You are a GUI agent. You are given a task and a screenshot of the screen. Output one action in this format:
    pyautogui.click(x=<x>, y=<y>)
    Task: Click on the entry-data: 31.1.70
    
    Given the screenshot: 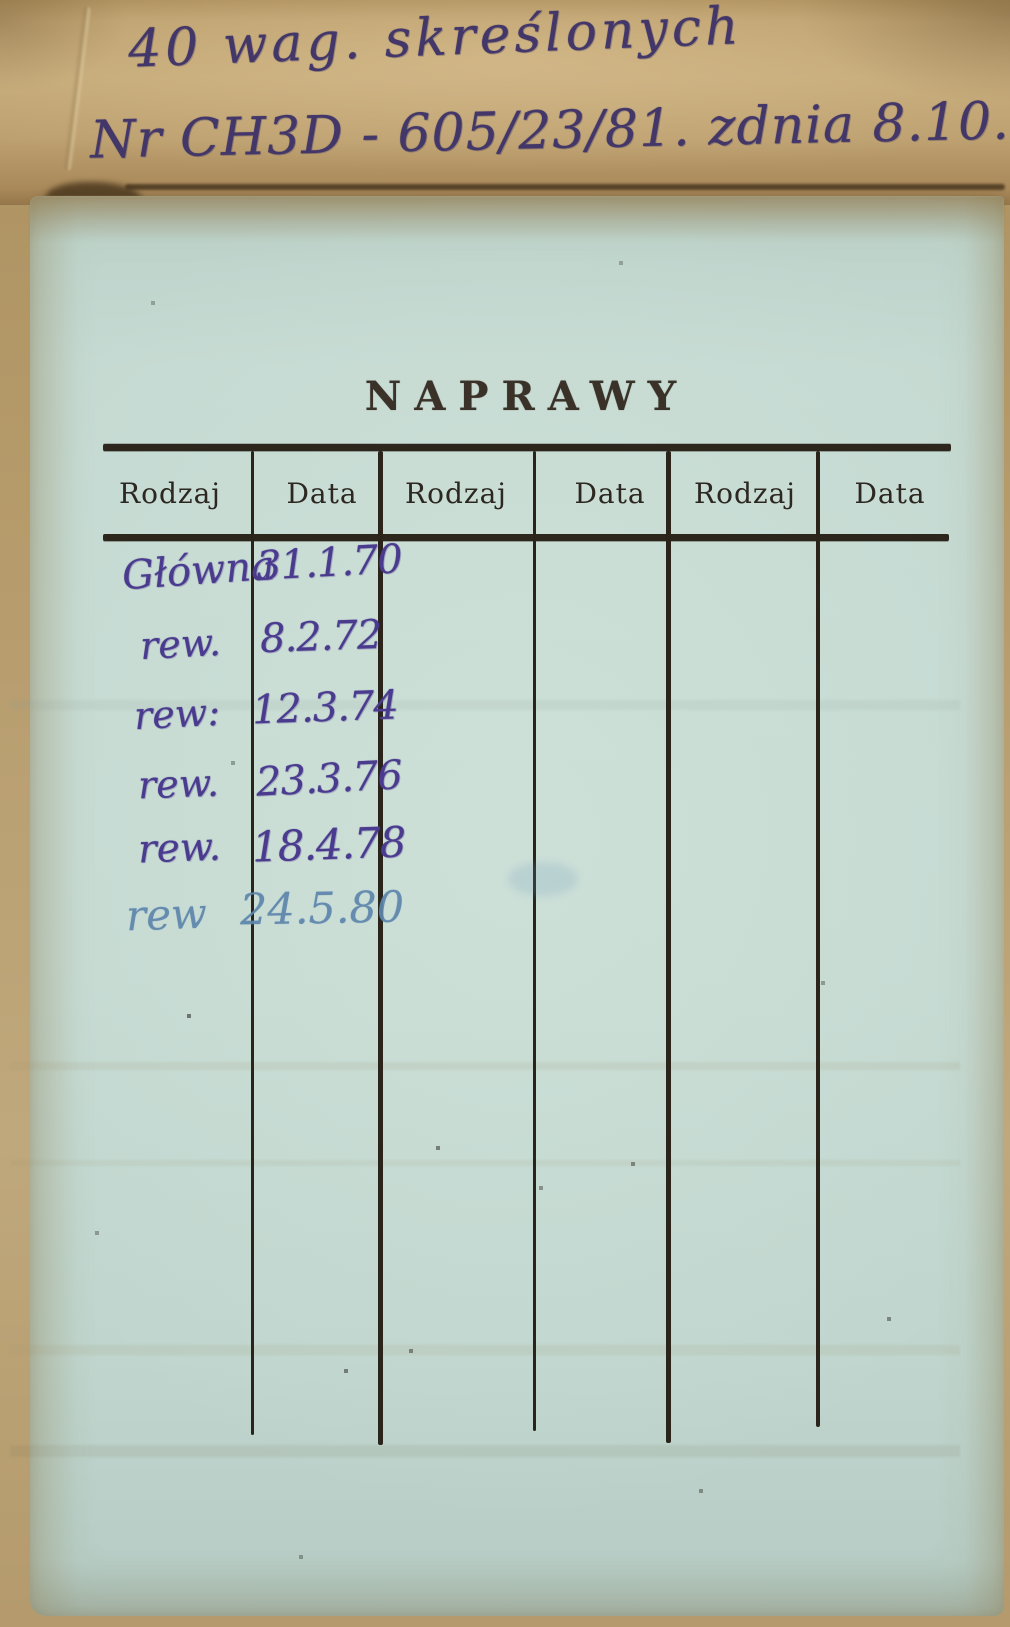 What is the action you would take?
    pyautogui.click(x=328, y=563)
    